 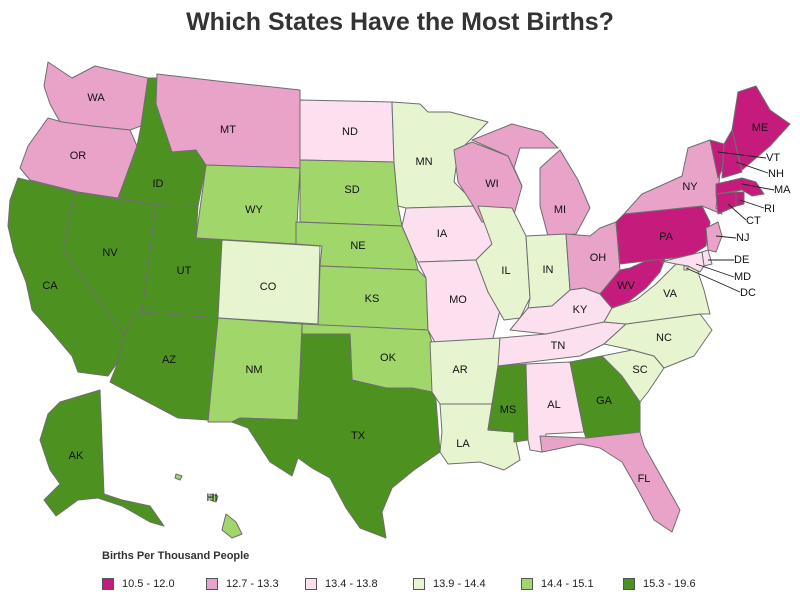 What do you see at coordinates (508, 410) in the screenshot?
I see `state-label-MS: MS` at bounding box center [508, 410].